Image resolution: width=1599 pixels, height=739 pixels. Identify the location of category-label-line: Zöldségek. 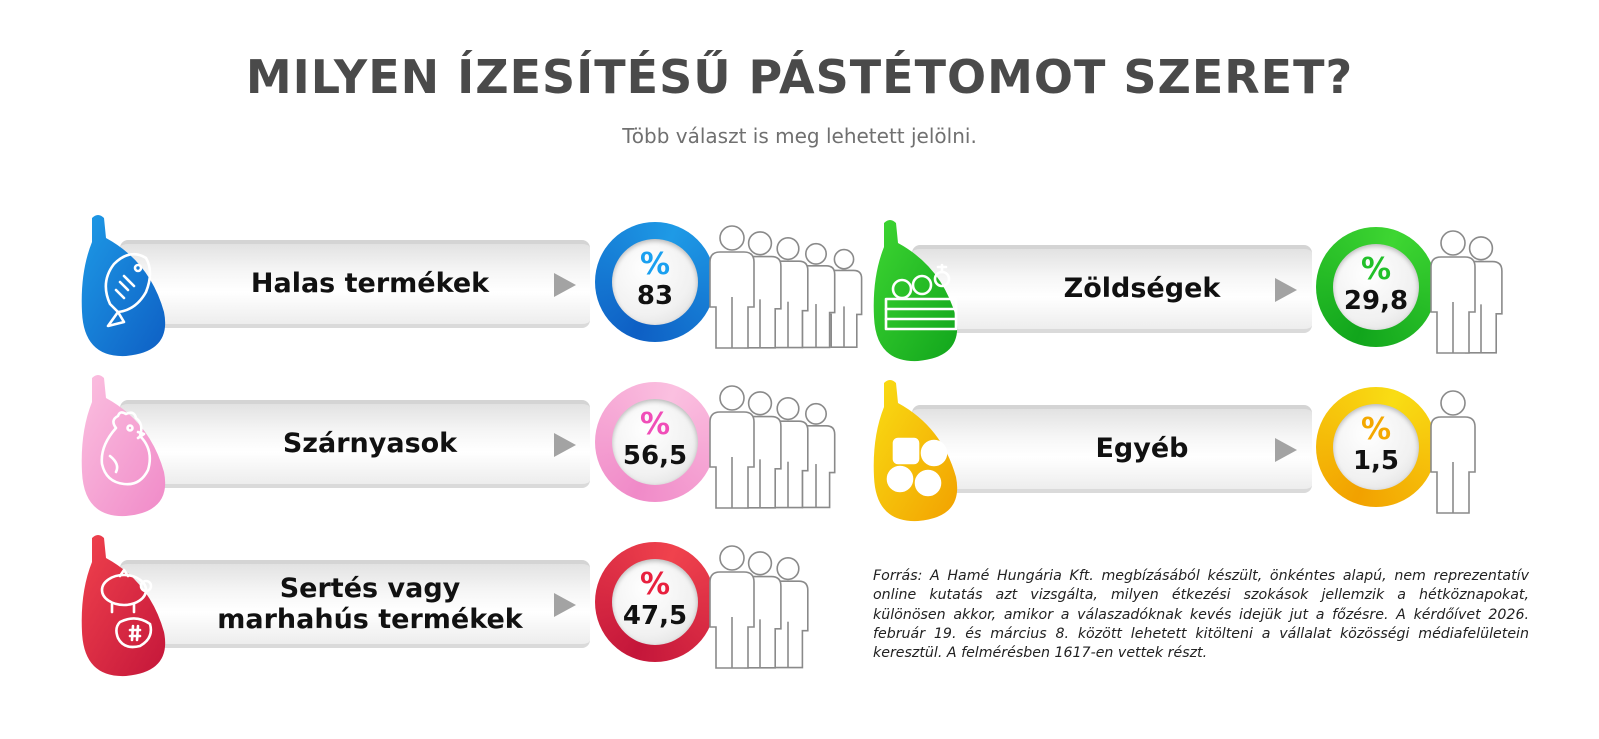
(1142, 289).